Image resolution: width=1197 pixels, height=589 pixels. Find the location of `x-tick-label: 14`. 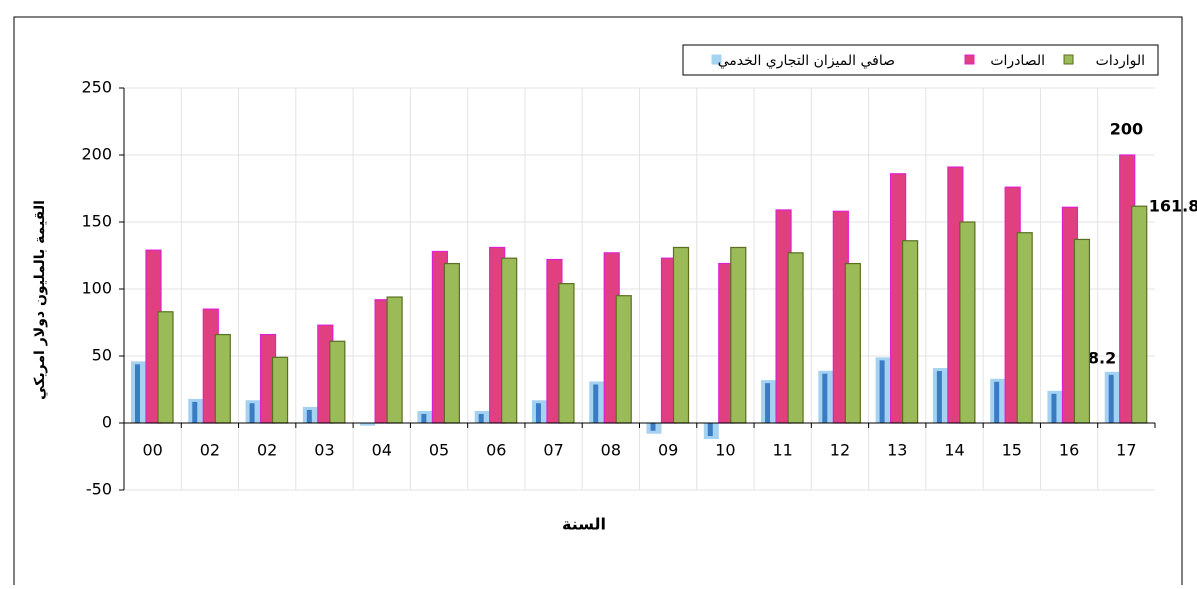

x-tick-label: 14 is located at coordinates (954, 450).